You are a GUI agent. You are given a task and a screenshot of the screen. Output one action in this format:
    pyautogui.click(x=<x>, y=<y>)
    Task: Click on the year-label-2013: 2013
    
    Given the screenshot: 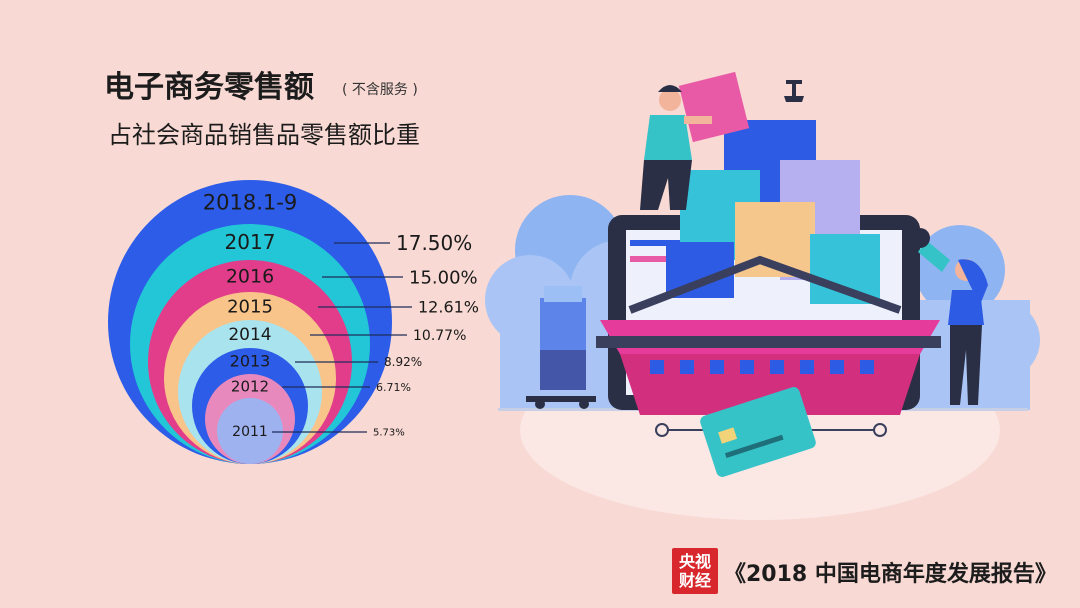 What is the action you would take?
    pyautogui.click(x=250, y=361)
    